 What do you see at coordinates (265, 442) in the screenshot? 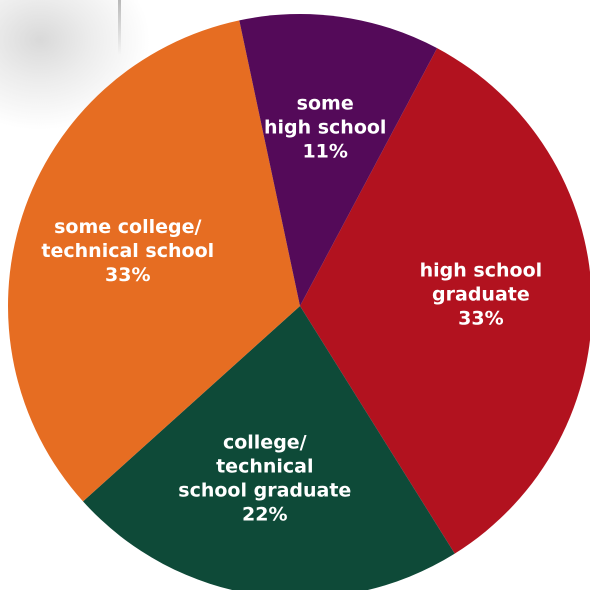
I see `slice-label: college/` at bounding box center [265, 442].